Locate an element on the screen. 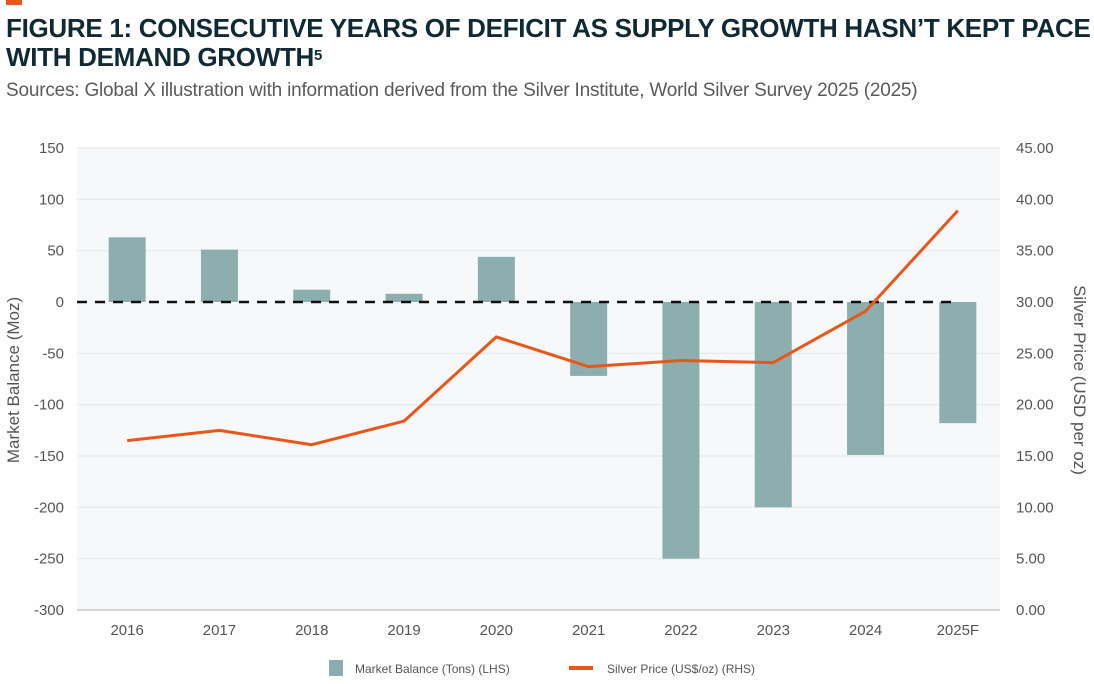 The height and width of the screenshot is (684, 1094). x-tick-label: 2018 is located at coordinates (311, 630).